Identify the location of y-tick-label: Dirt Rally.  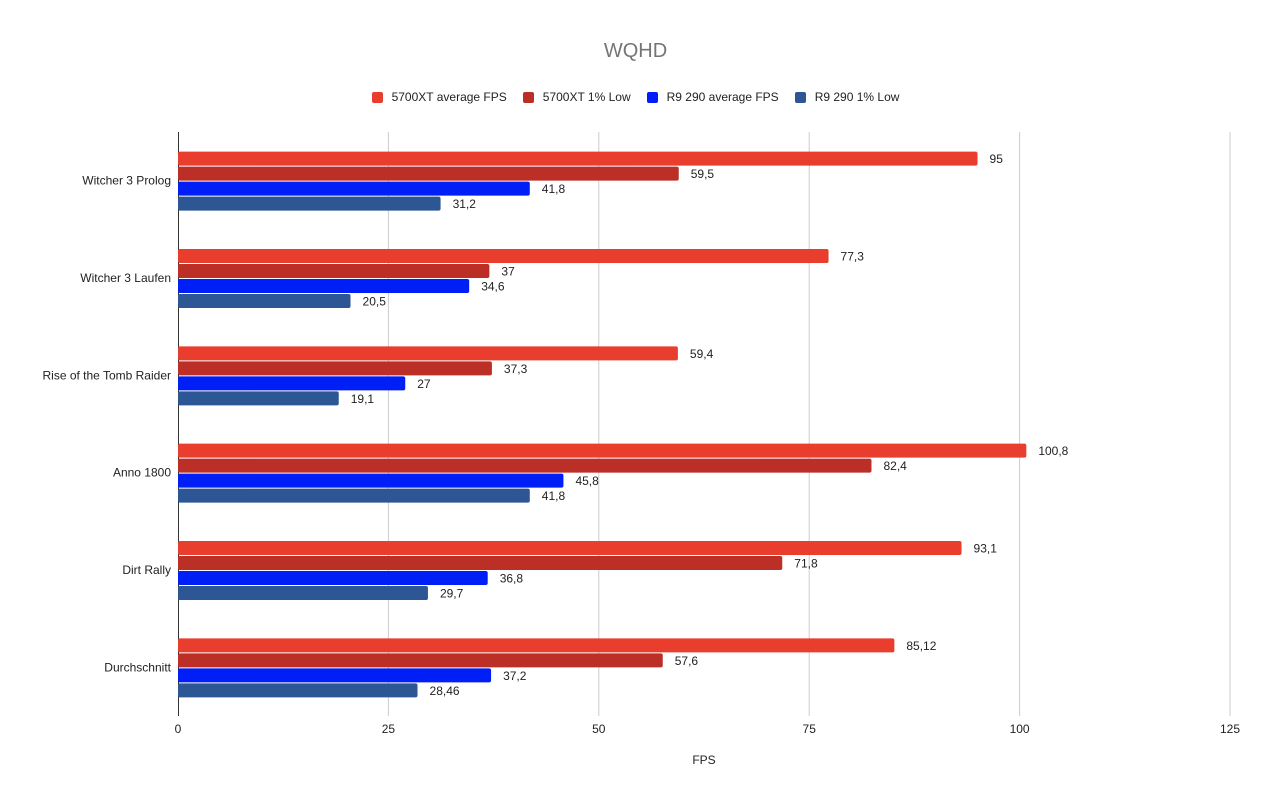
(146, 570).